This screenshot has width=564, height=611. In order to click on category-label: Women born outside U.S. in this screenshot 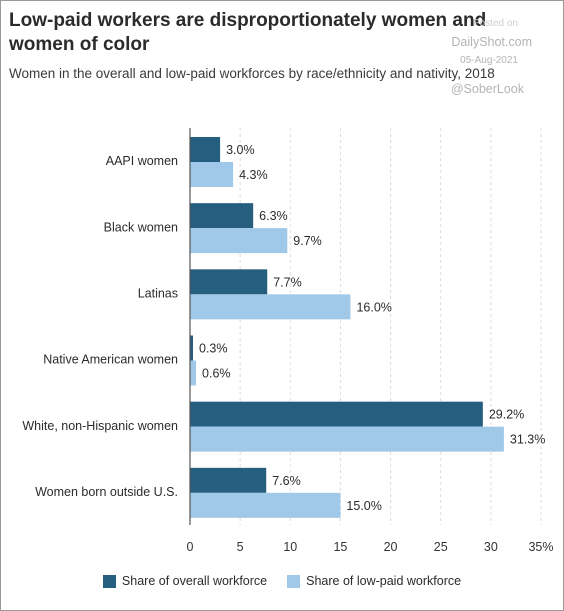, I will do `click(106, 492)`.